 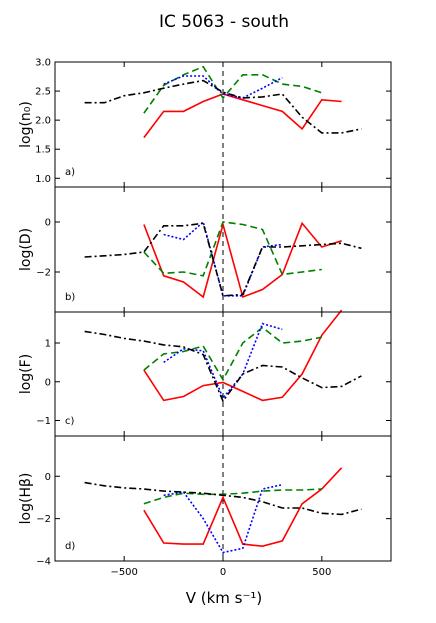 I want to click on y-tick-label: 1, so click(x=48, y=344).